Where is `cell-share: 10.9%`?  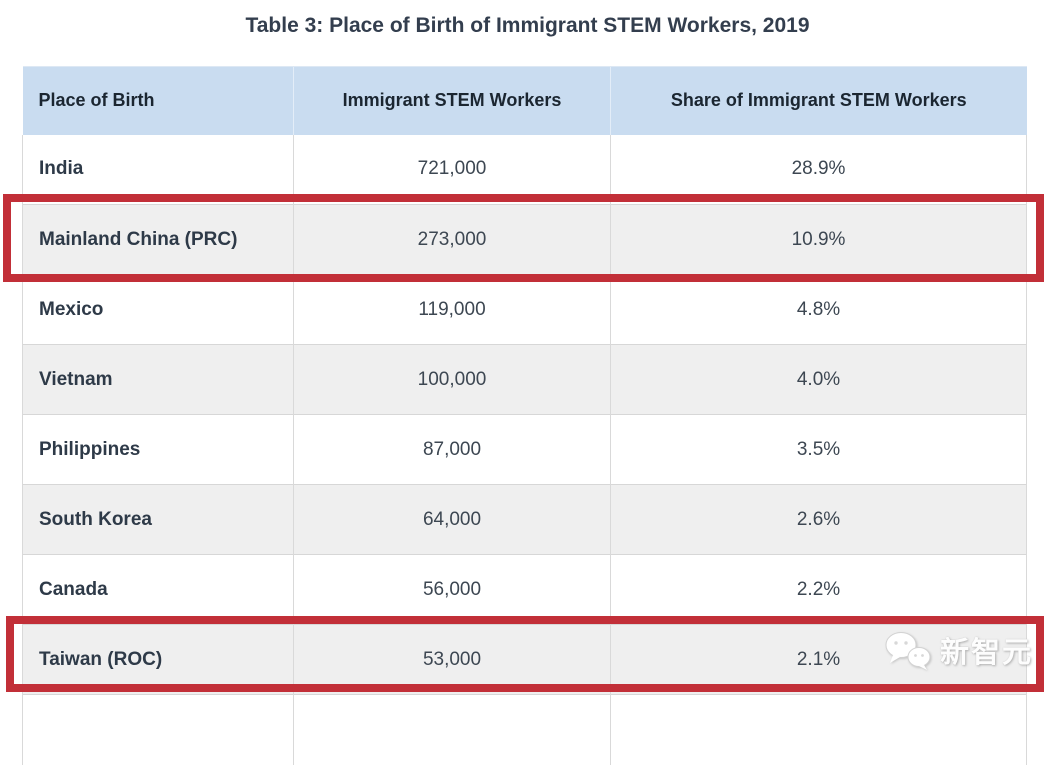
cell-share: 10.9% is located at coordinates (818, 239).